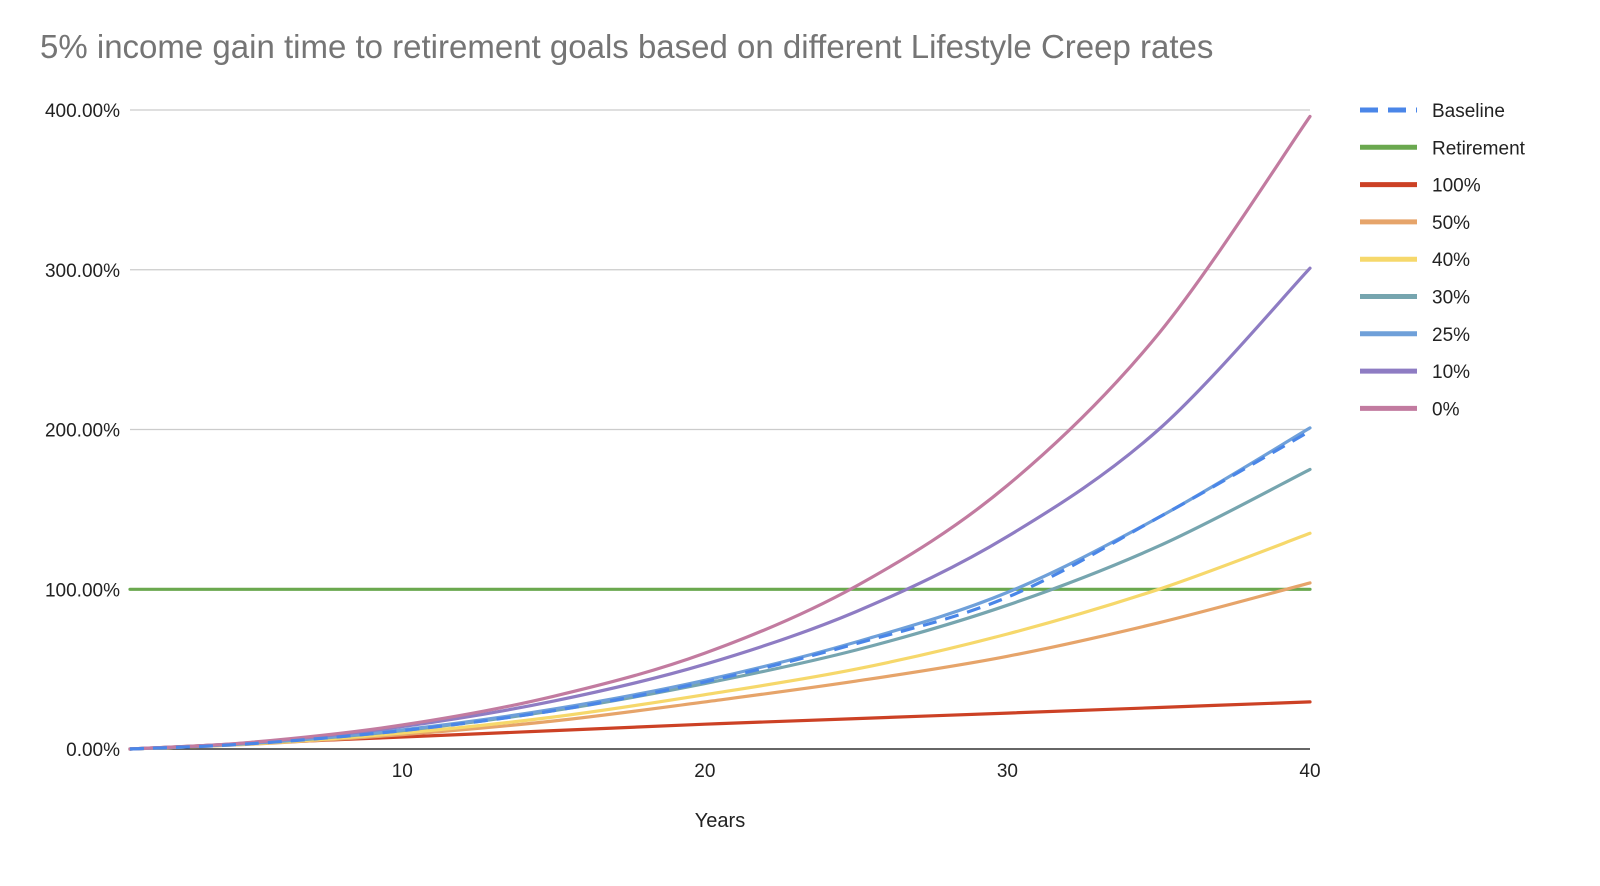 Image resolution: width=1600 pixels, height=886 pixels. I want to click on x-tick-label: 30, so click(1007, 771).